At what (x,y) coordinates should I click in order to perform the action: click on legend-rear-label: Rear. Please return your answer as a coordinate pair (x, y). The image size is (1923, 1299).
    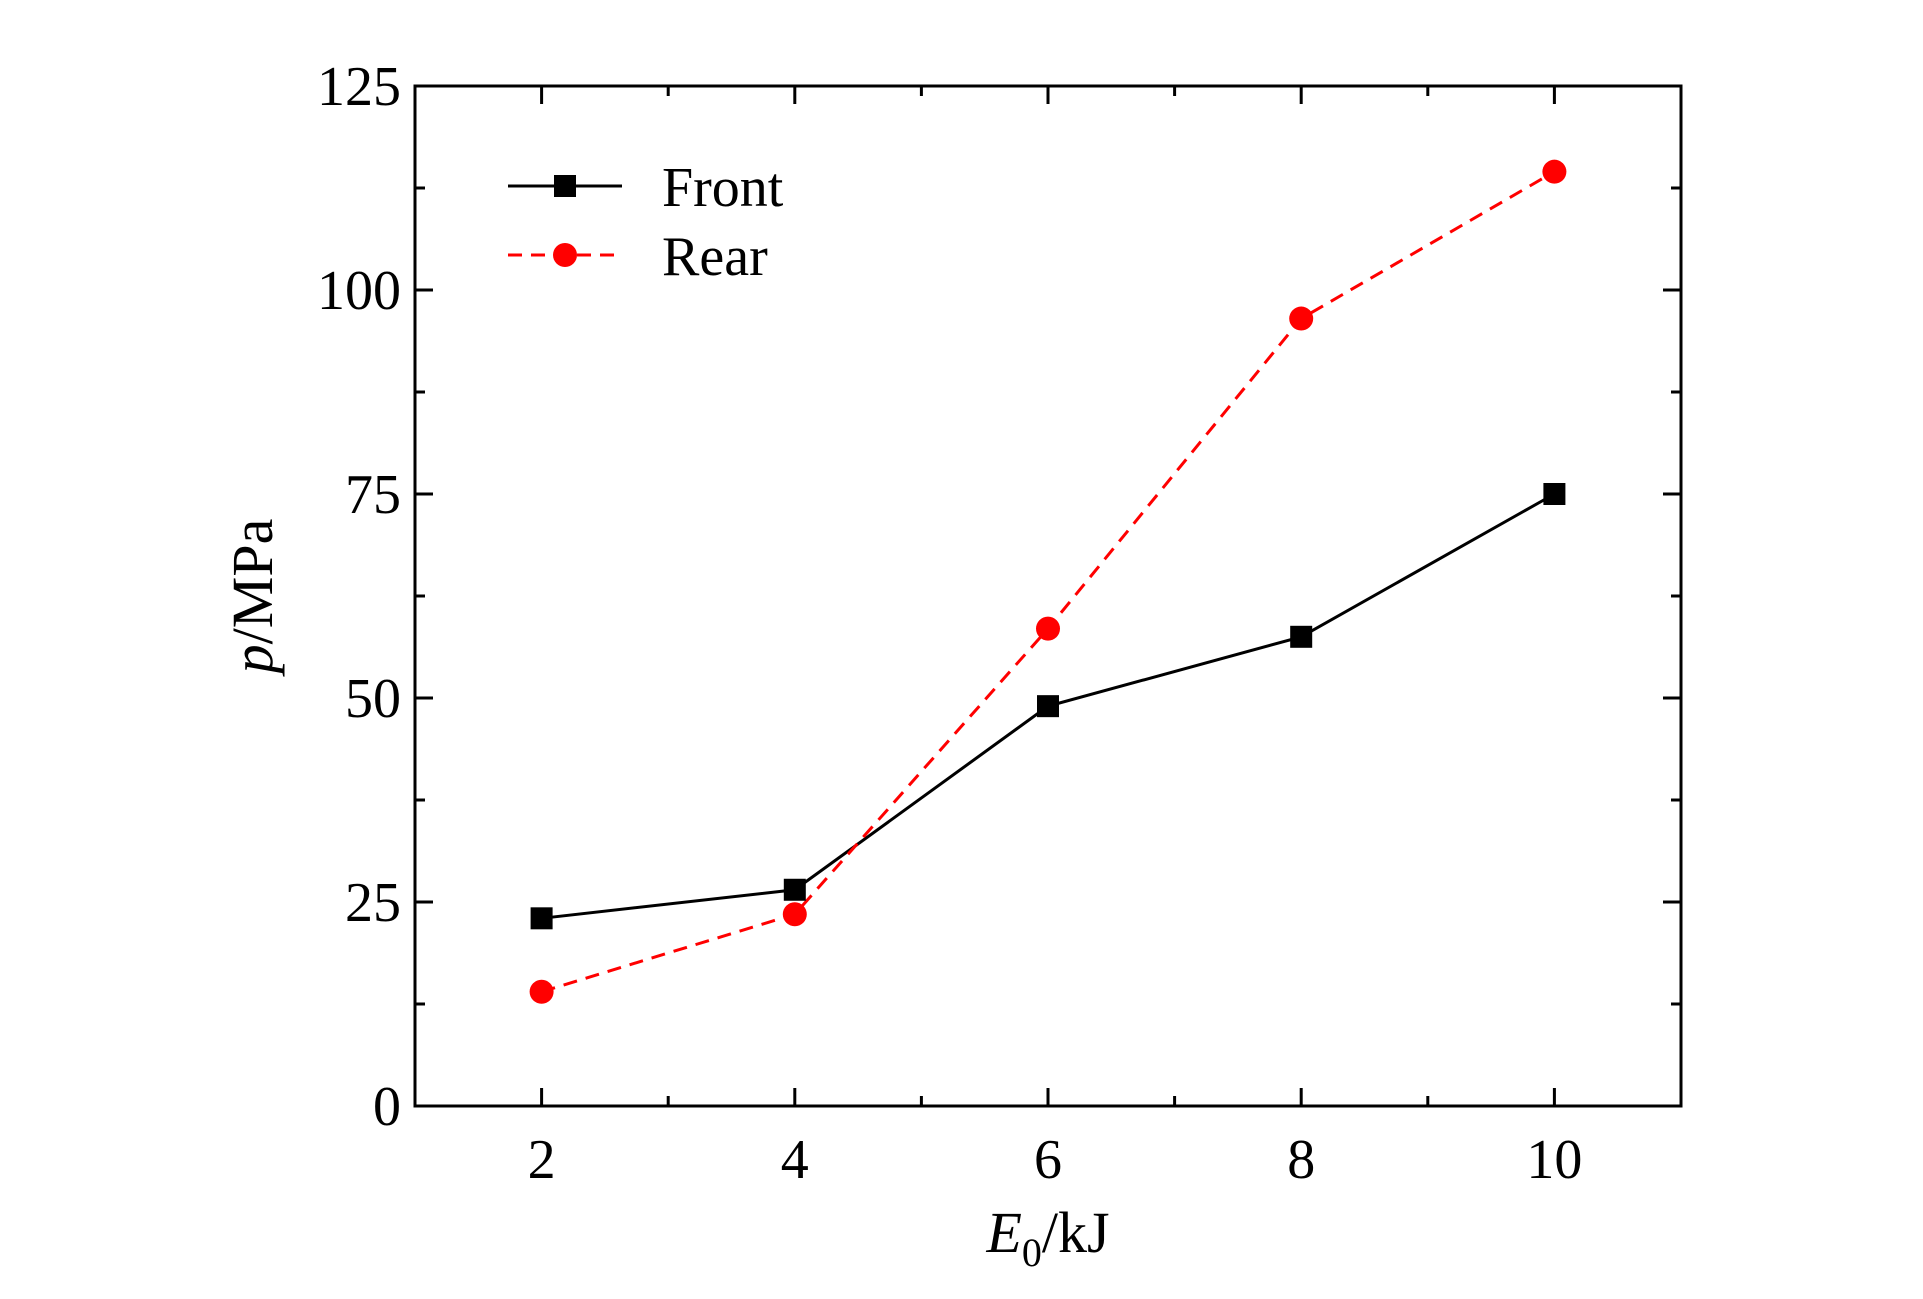
    Looking at the image, I should click on (715, 257).